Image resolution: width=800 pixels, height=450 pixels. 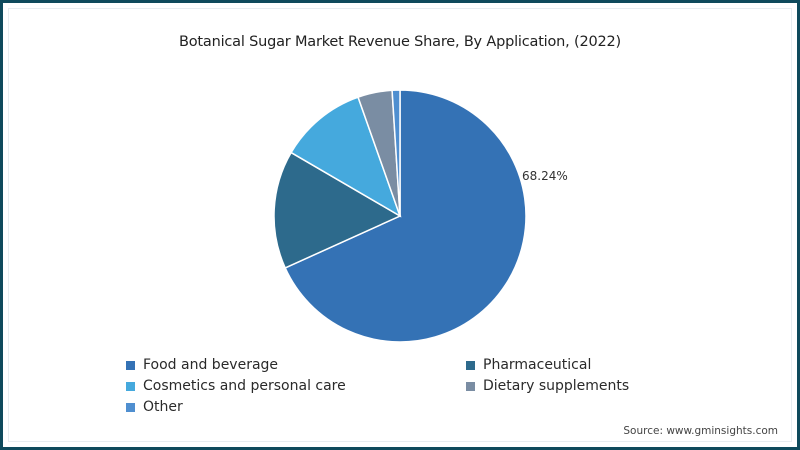 I want to click on legend-label: Food and beverage, so click(x=211, y=365).